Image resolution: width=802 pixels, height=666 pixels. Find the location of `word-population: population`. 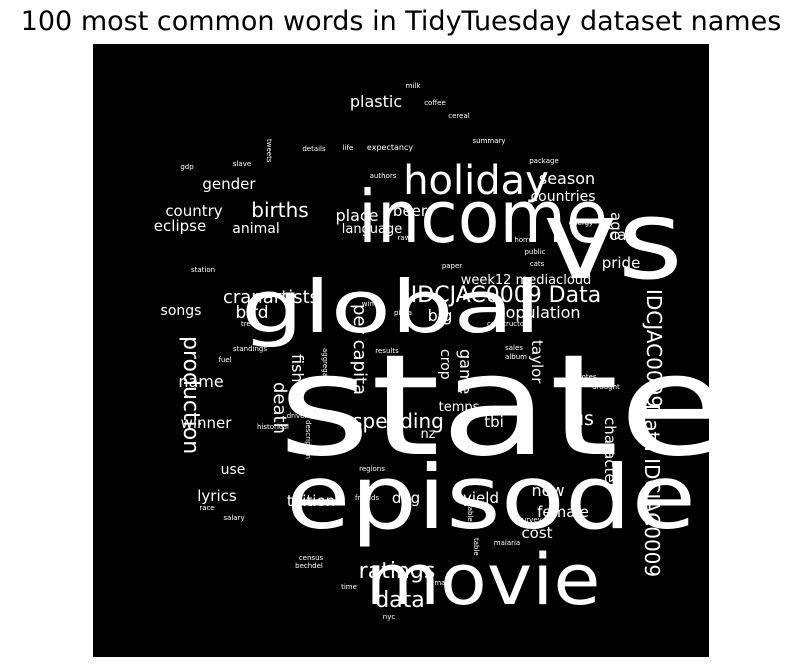

word-population: population is located at coordinates (537, 312).